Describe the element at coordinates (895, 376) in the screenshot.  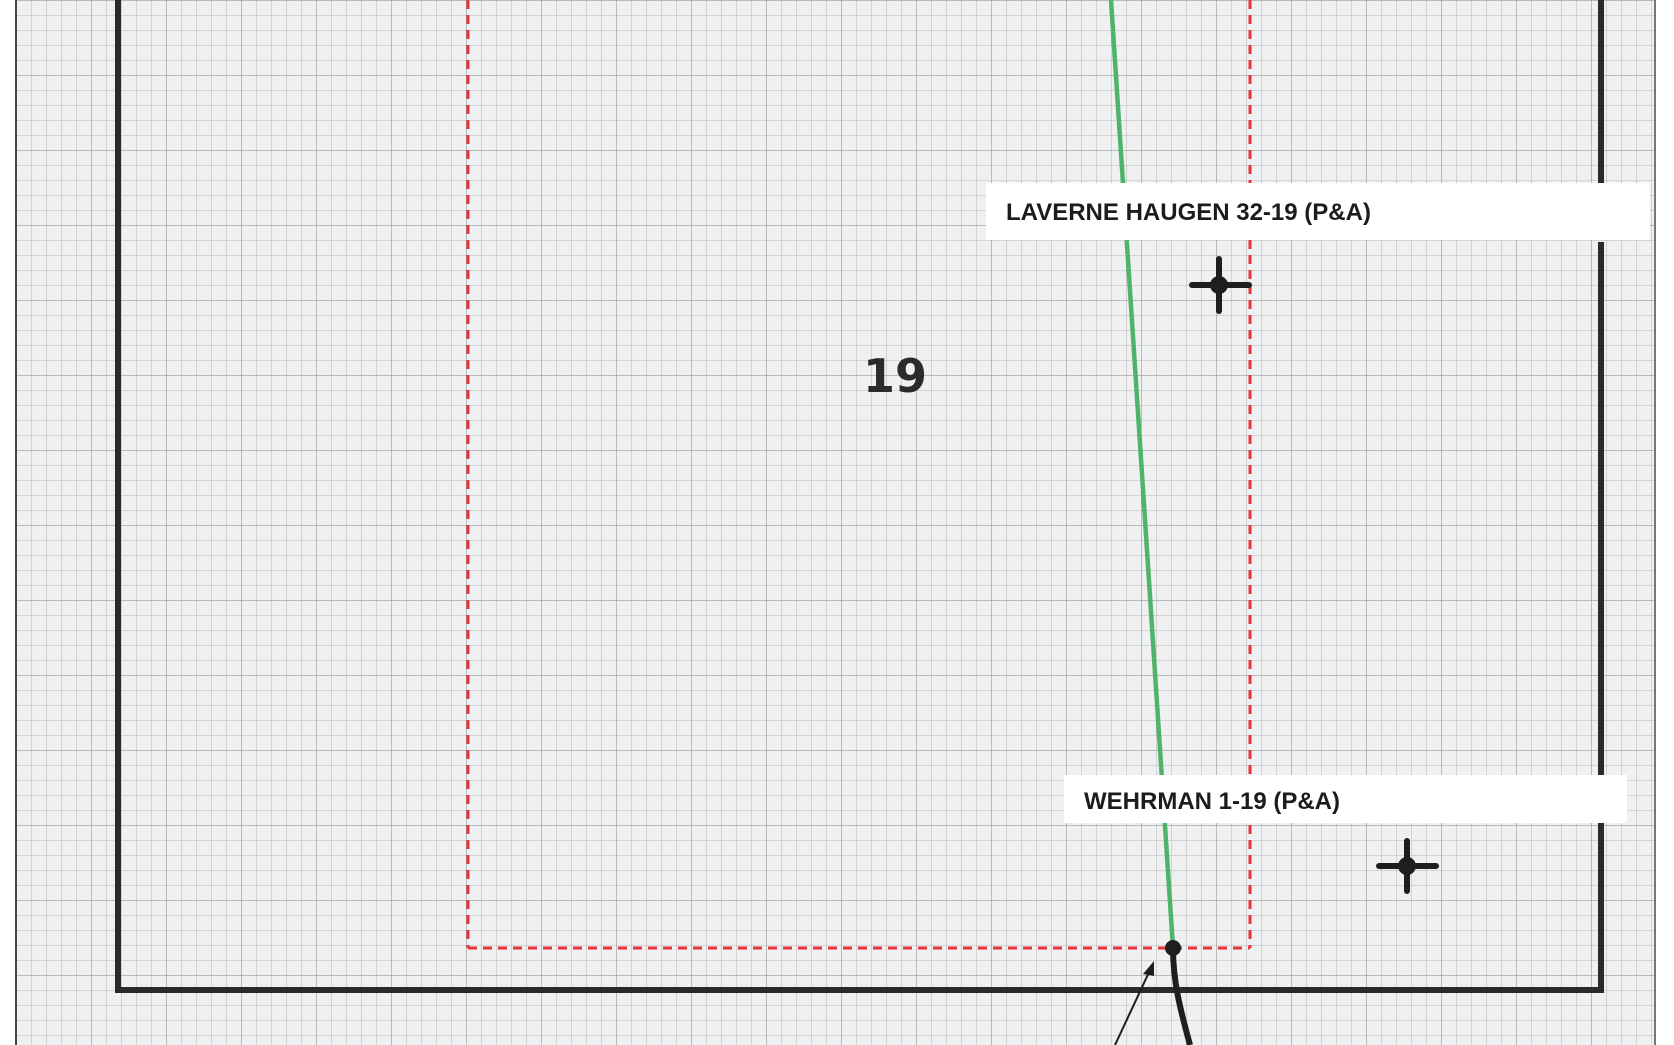
I see `section-number: 19` at that location.